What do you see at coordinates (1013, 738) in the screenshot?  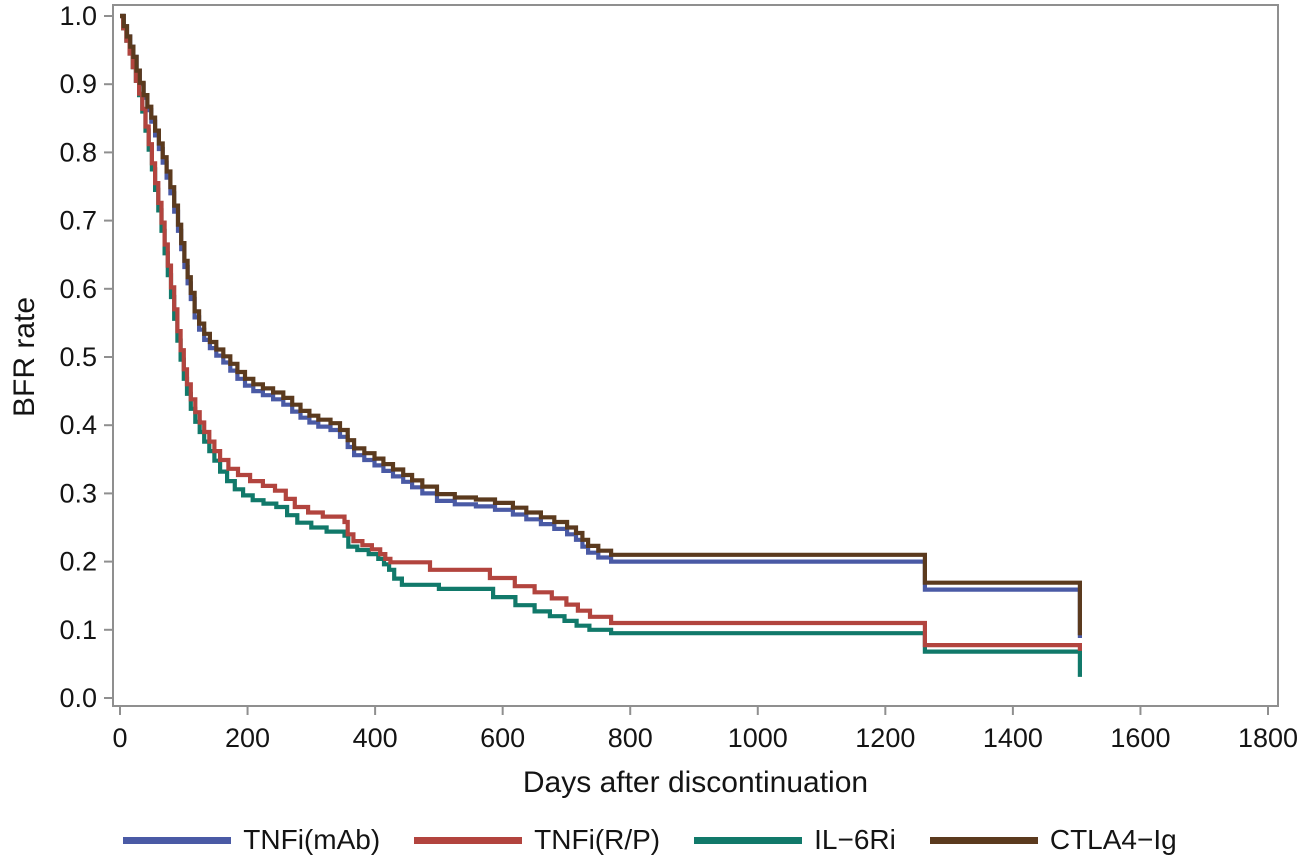 I see `x-tick-label: 1400` at bounding box center [1013, 738].